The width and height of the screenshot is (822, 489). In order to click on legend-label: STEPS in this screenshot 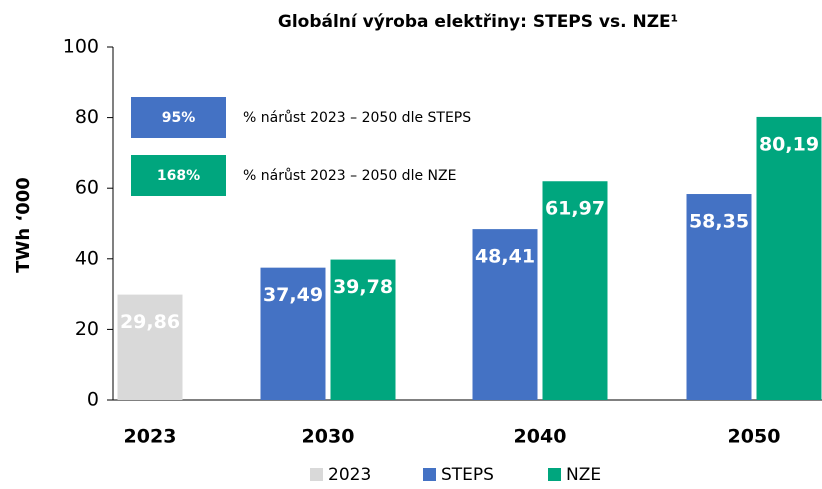, I will do `click(467, 475)`.